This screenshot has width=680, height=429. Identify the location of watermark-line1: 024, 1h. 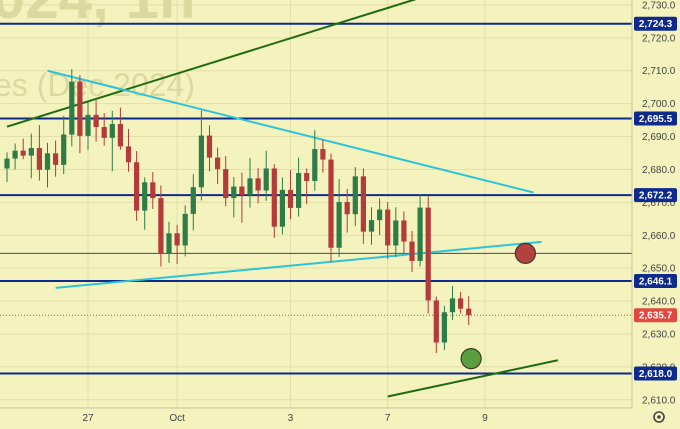
(97, 15).